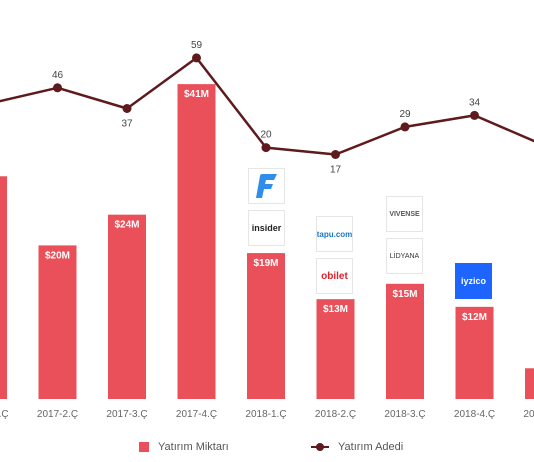 Image resolution: width=534 pixels, height=462 pixels. What do you see at coordinates (144, 447) in the screenshot?
I see `legend-amount-swatch-icon` at bounding box center [144, 447].